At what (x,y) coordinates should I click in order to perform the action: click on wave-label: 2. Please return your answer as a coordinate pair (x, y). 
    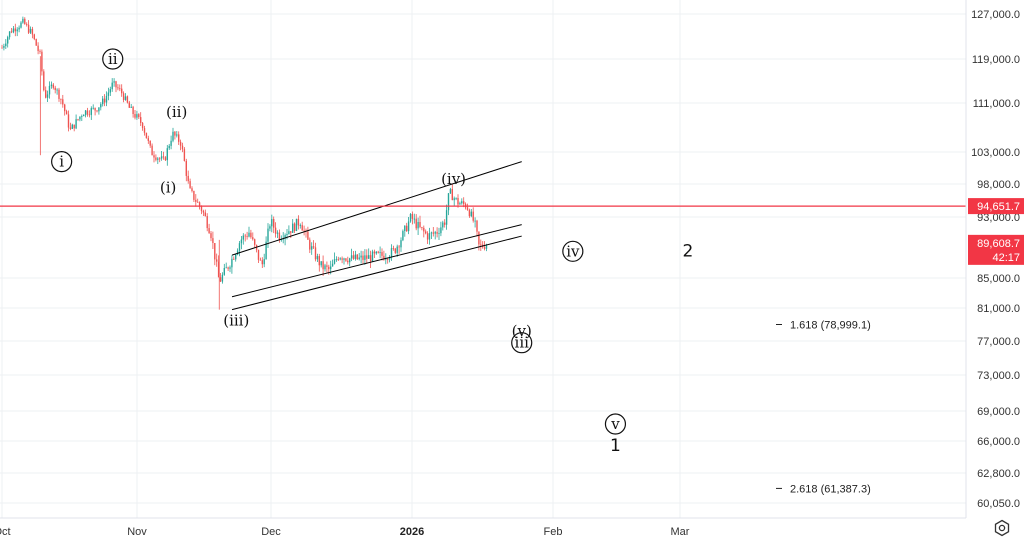
    Looking at the image, I should click on (687, 251).